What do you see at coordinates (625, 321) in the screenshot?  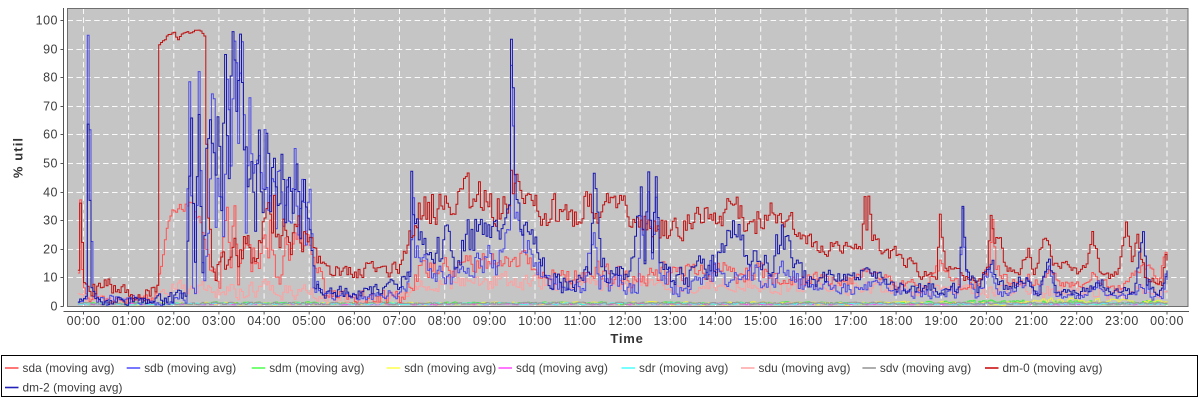 I see `svg-text: 12:00` at bounding box center [625, 321].